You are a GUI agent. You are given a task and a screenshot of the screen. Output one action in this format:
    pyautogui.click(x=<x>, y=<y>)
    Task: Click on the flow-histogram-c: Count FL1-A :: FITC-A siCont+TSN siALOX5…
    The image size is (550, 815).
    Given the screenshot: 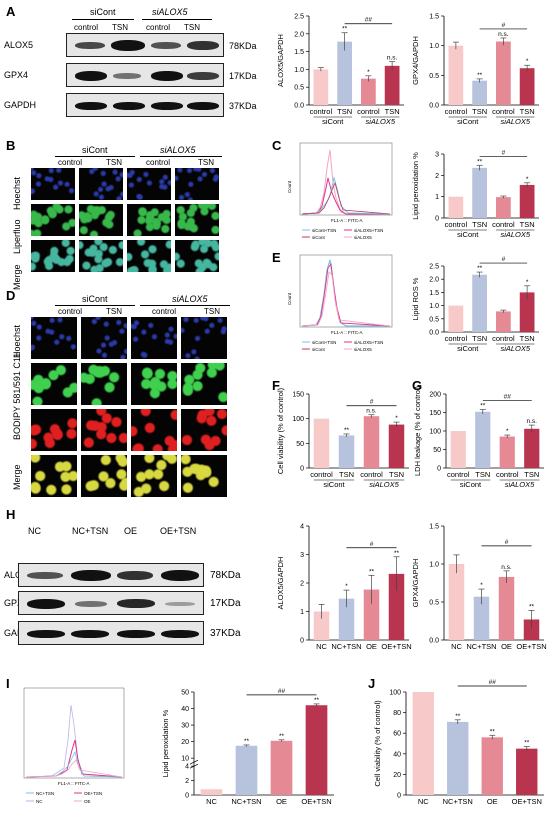 What is the action you would take?
    pyautogui.click(x=340, y=191)
    